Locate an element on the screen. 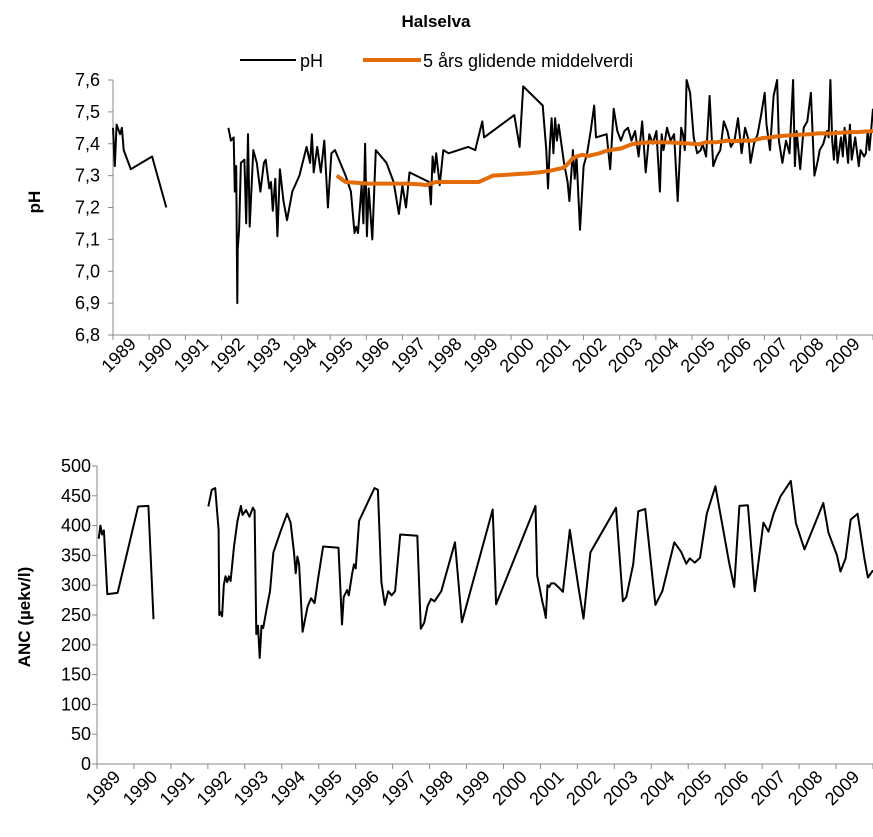  y-tick-label: 400 is located at coordinates (76, 526).